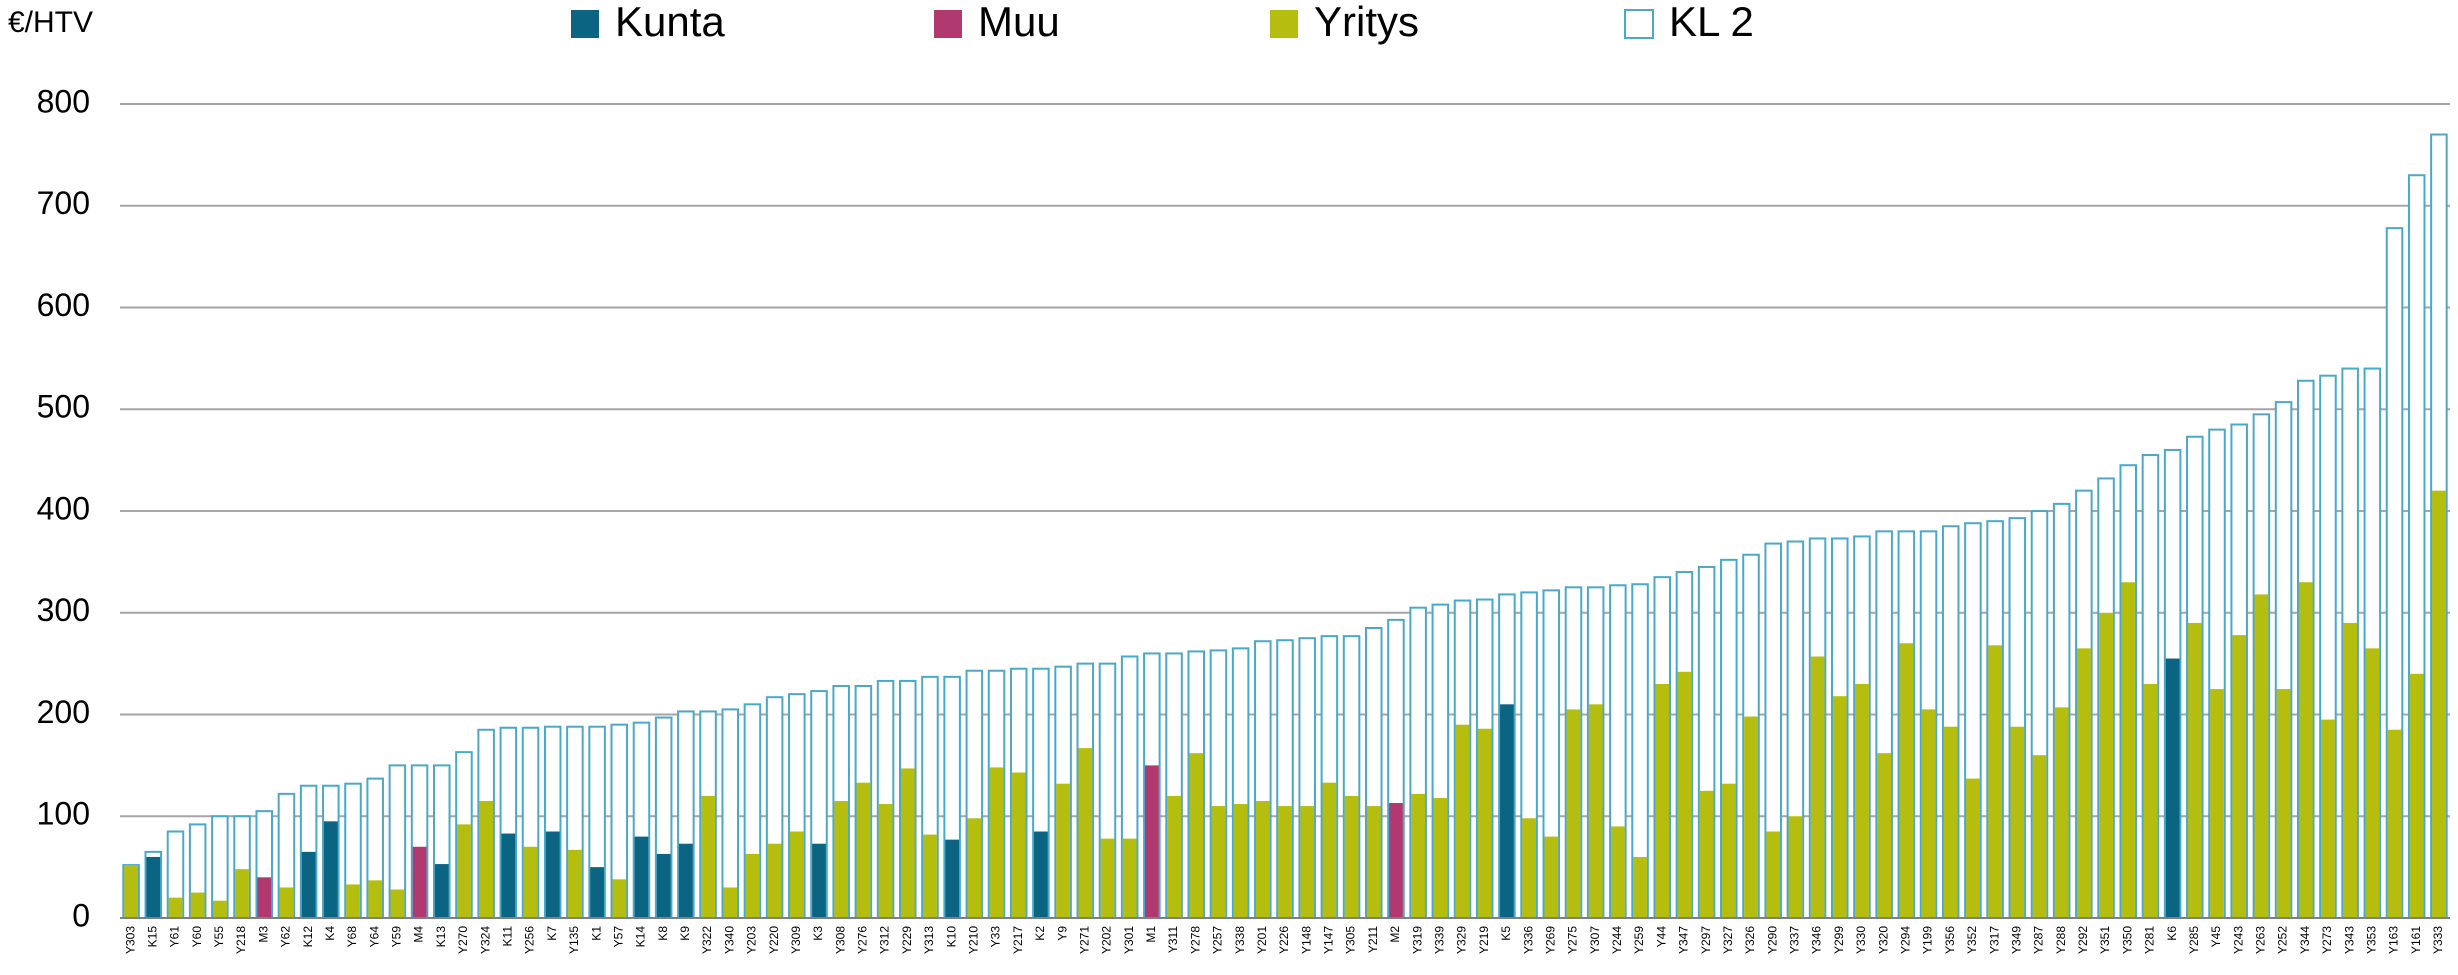 The height and width of the screenshot is (975, 2458). What do you see at coordinates (1528, 940) in the screenshot?
I see `x-tick-label: Y336` at bounding box center [1528, 940].